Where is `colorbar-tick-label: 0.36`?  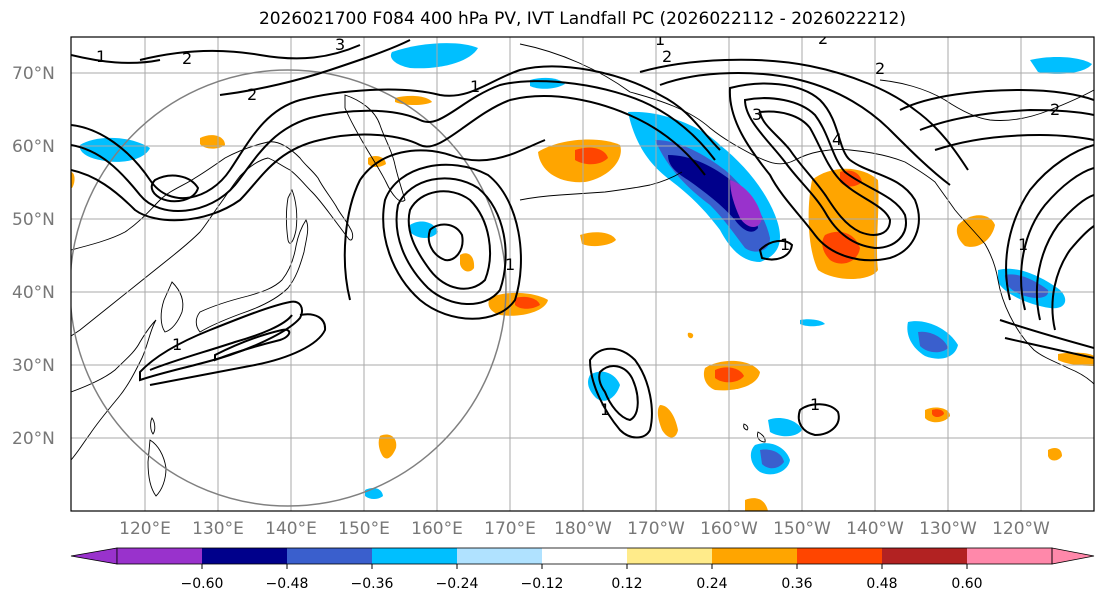
colorbar-tick-label: 0.36 is located at coordinates (796, 584).